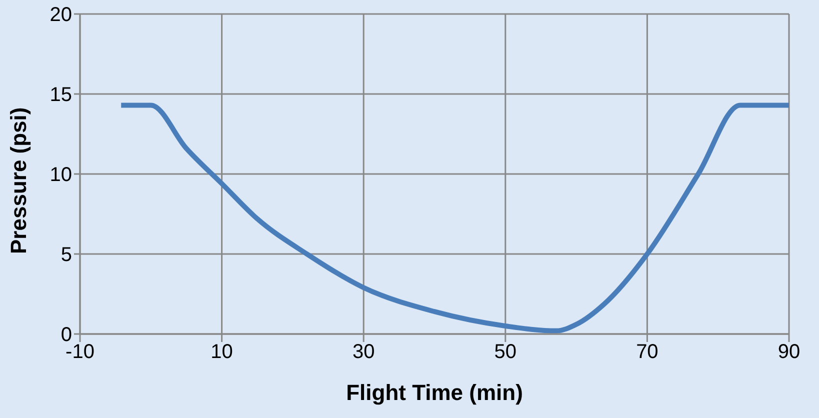 The image size is (819, 418). Describe the element at coordinates (505, 352) in the screenshot. I see `x-tick-label: 50` at that location.